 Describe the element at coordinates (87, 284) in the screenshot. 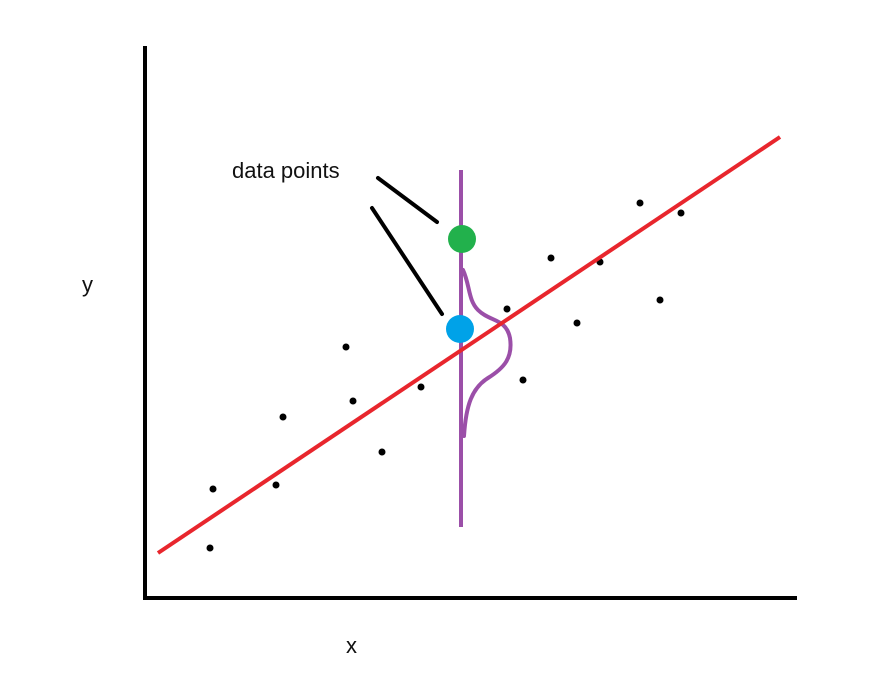

I see `y-axis-label: y` at that location.